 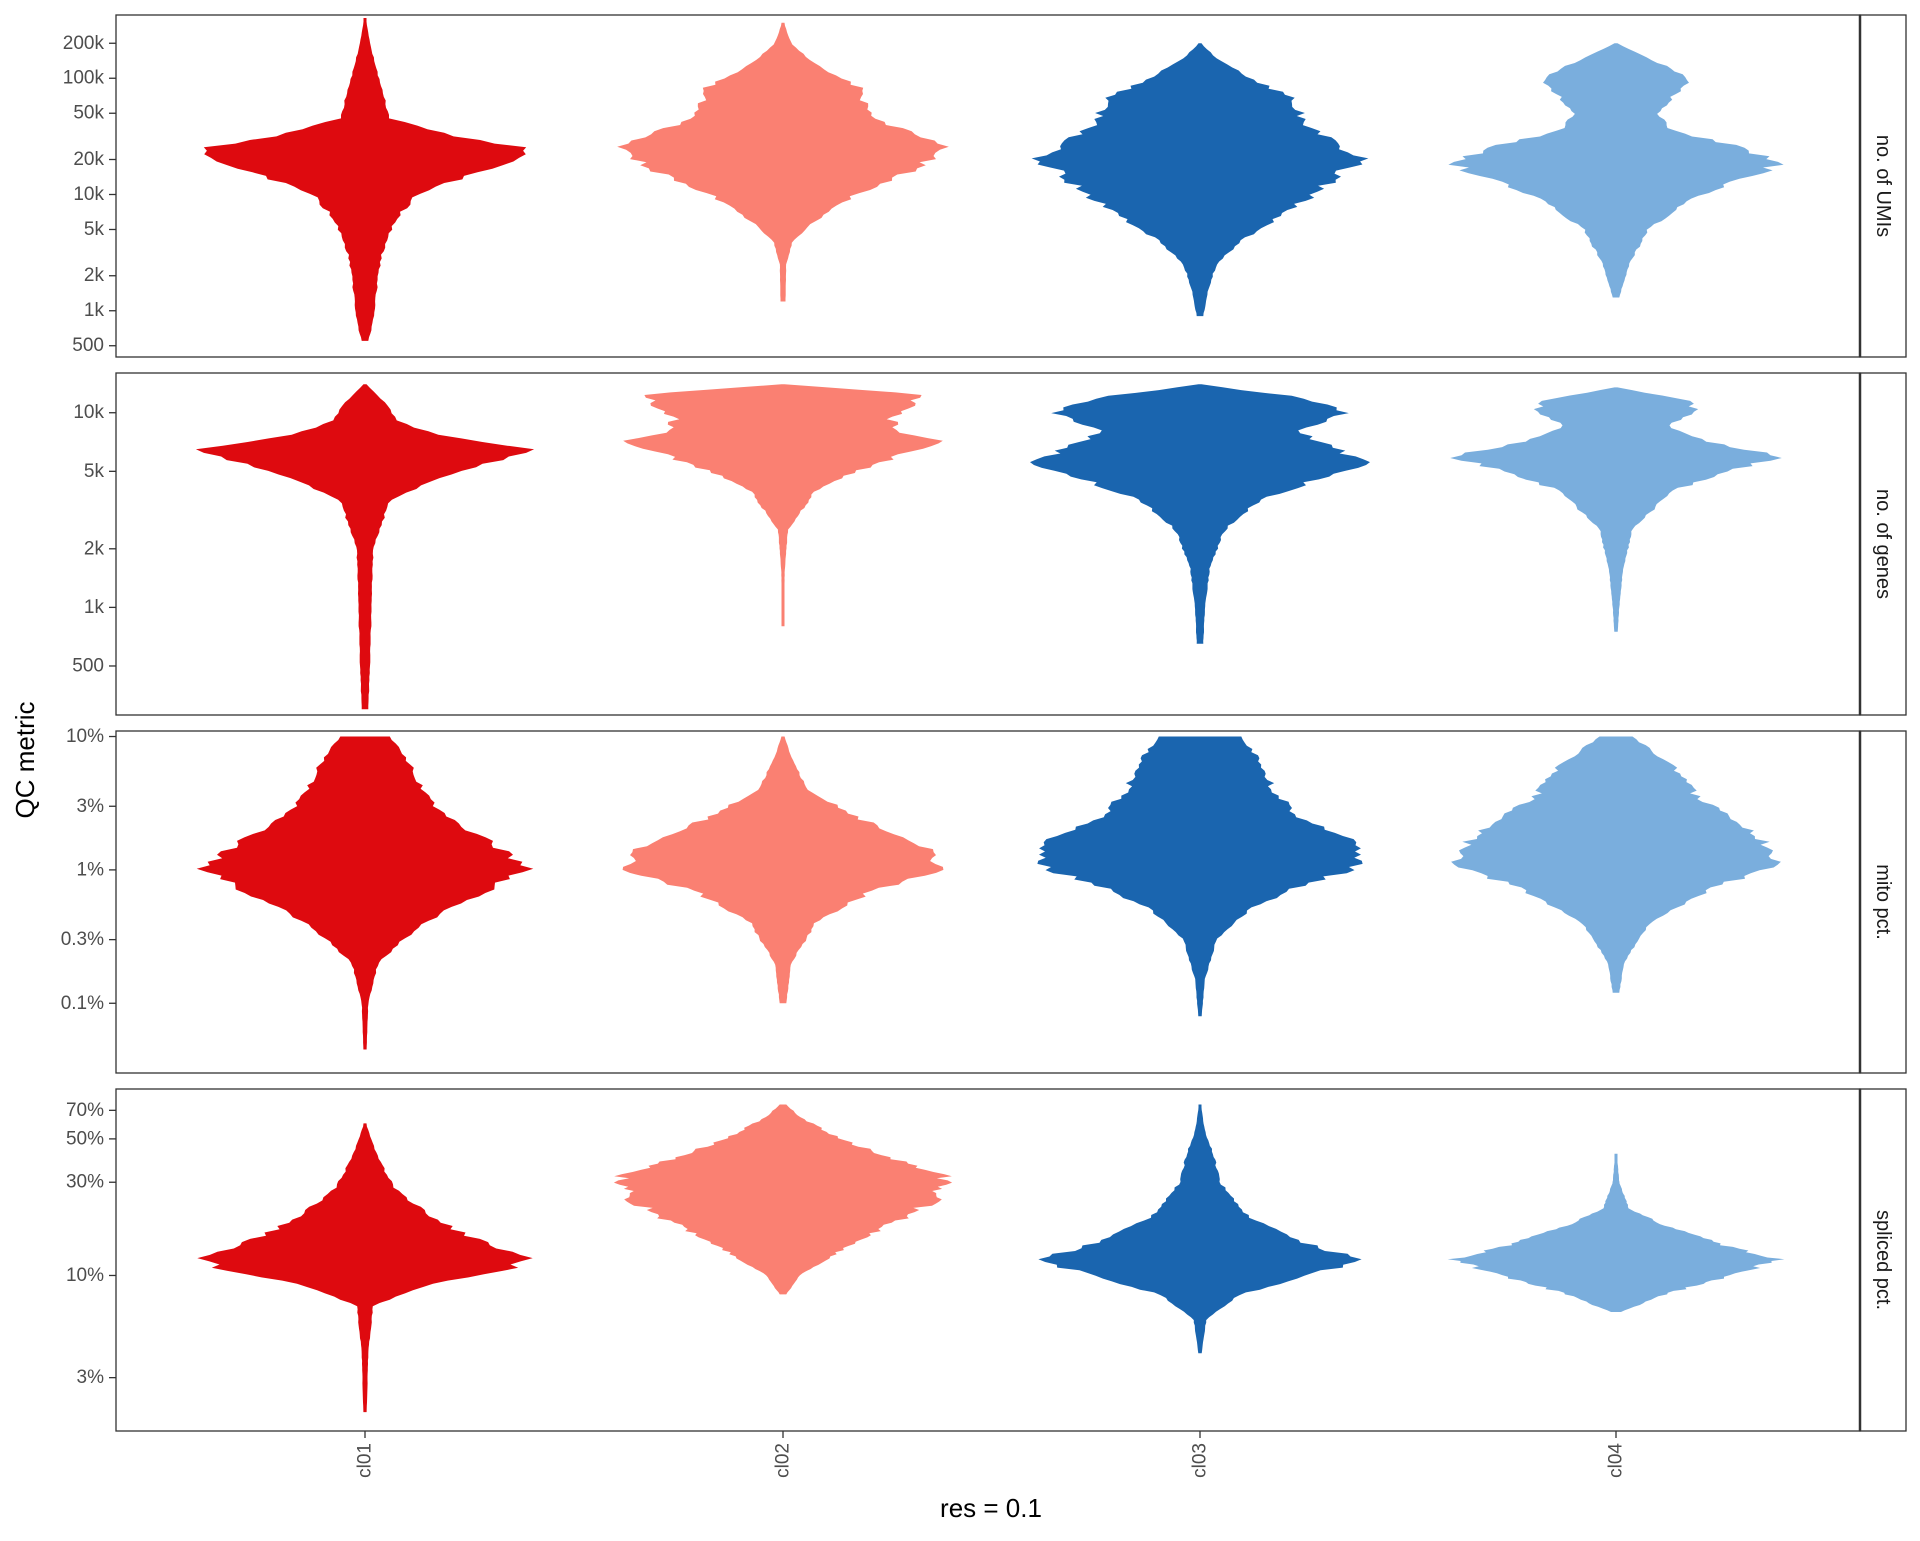 I want to click on y-tick-label: 1%, so click(x=91, y=869).